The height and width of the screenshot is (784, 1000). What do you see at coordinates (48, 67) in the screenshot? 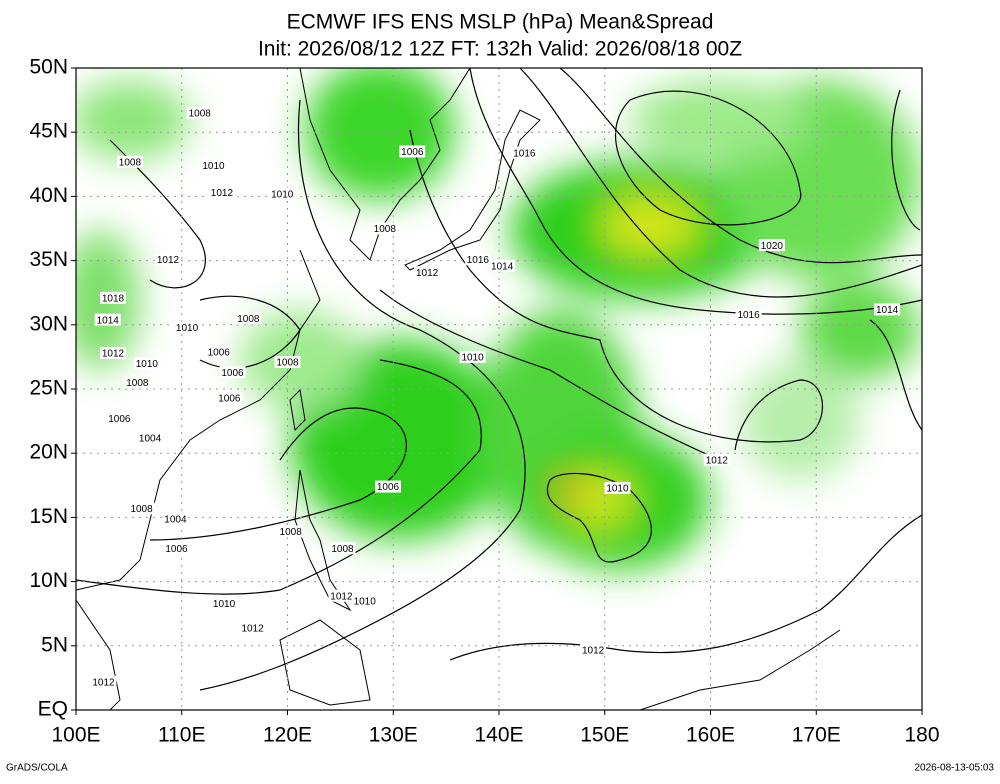
I see `y-tick-label: 50N` at bounding box center [48, 67].